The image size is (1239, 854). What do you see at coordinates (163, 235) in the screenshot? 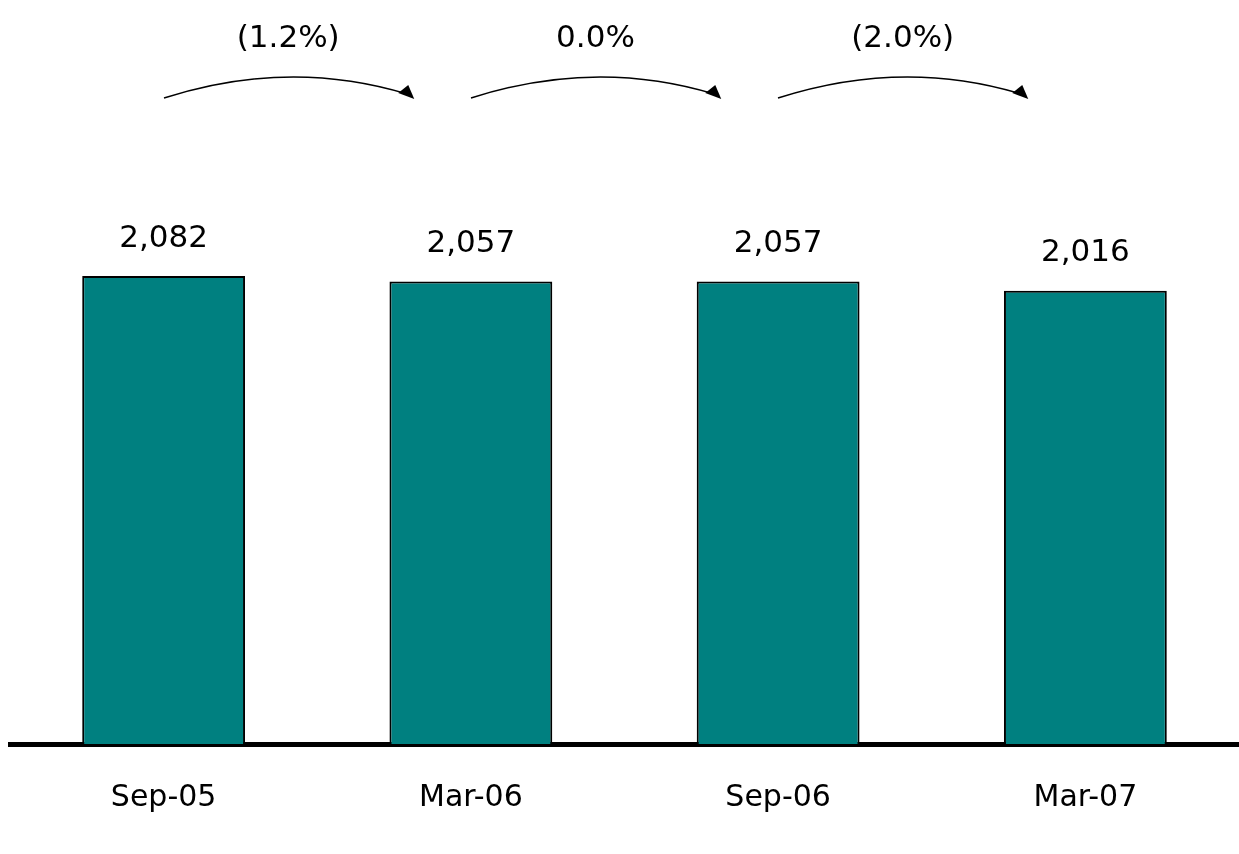
I see `data-label: 2,082` at bounding box center [163, 235].